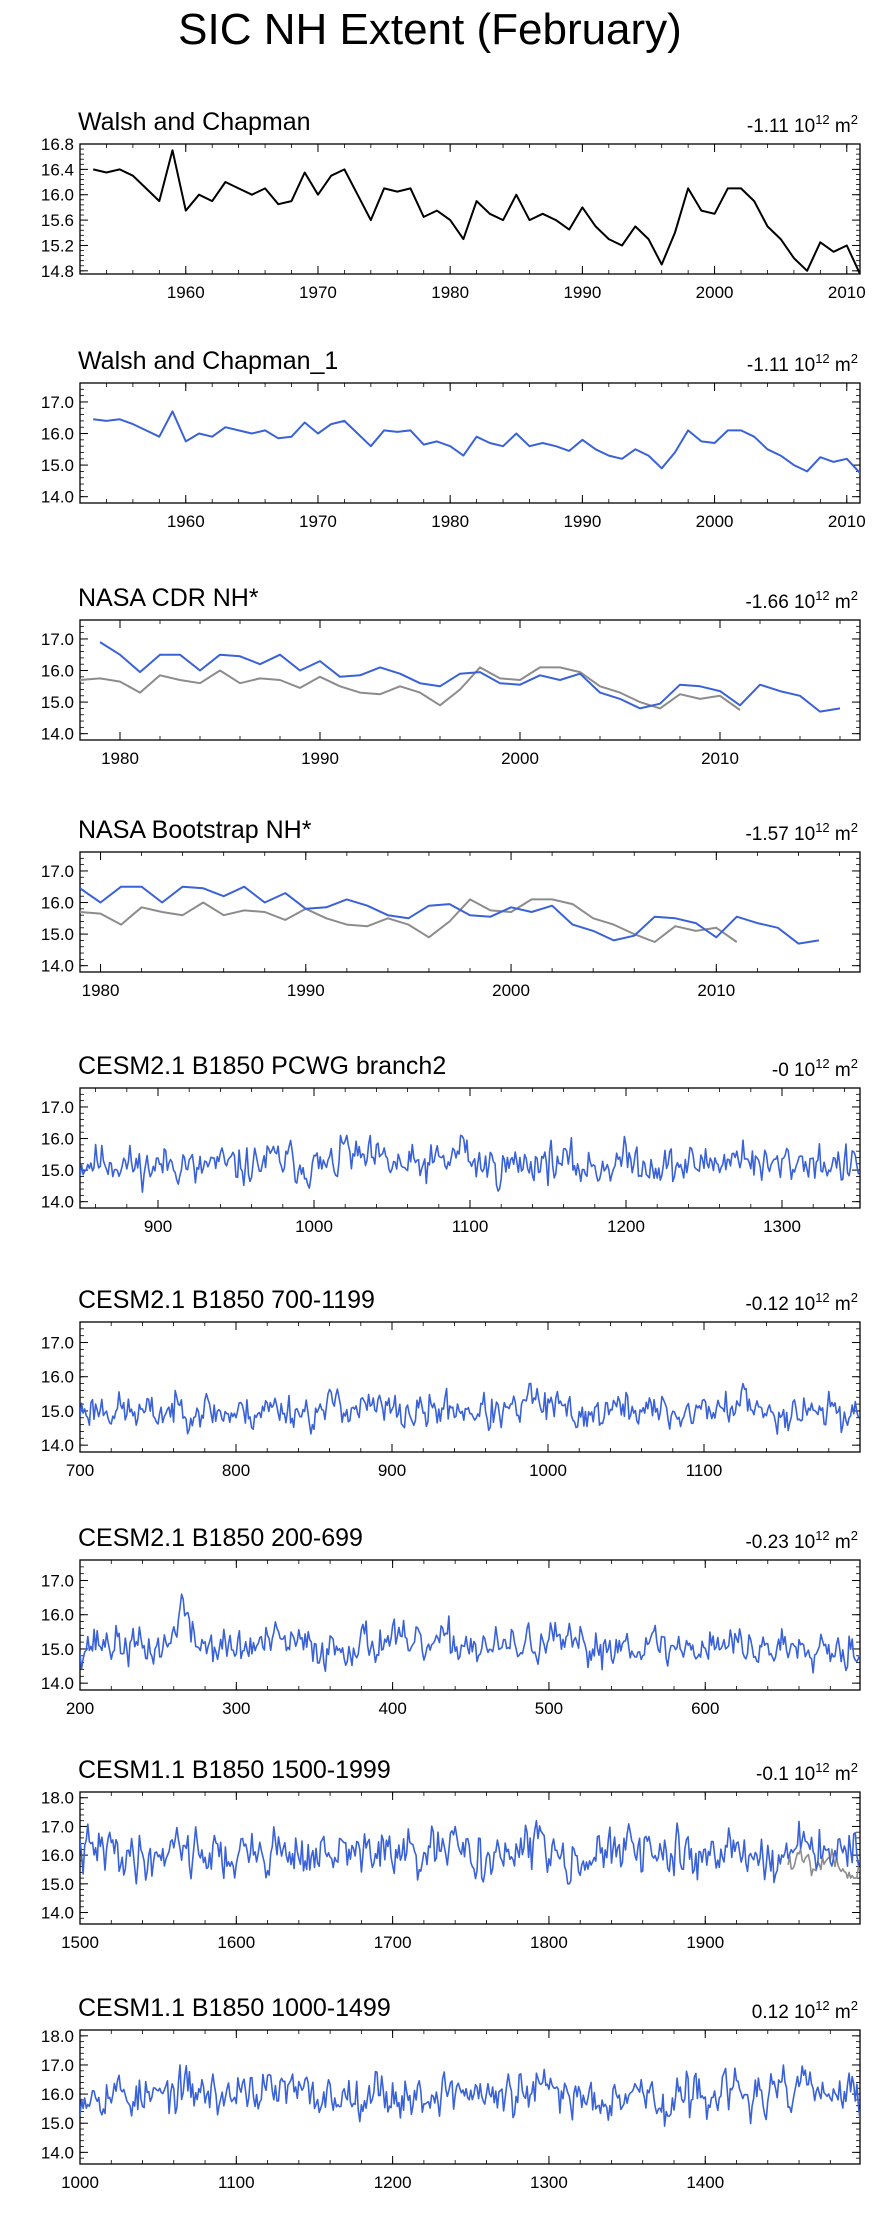 The image size is (883, 2219). I want to click on trend-label: -1.66 1012 m2, so click(801, 600).